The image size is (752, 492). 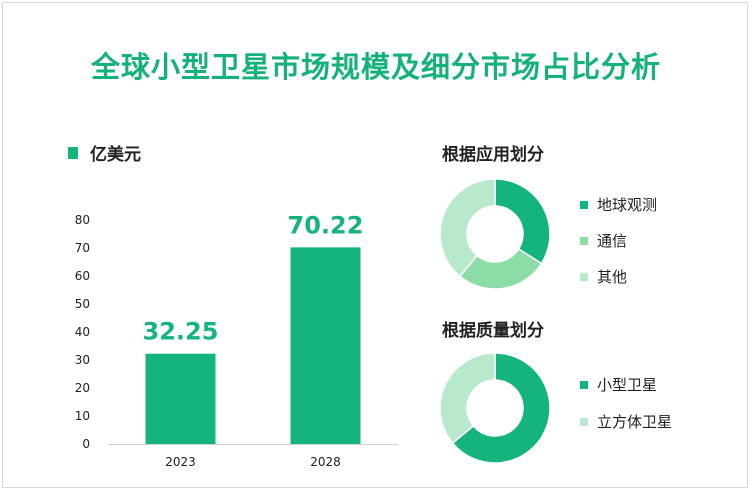 What do you see at coordinates (627, 205) in the screenshot?
I see `pie1-legend-label: 地球观测` at bounding box center [627, 205].